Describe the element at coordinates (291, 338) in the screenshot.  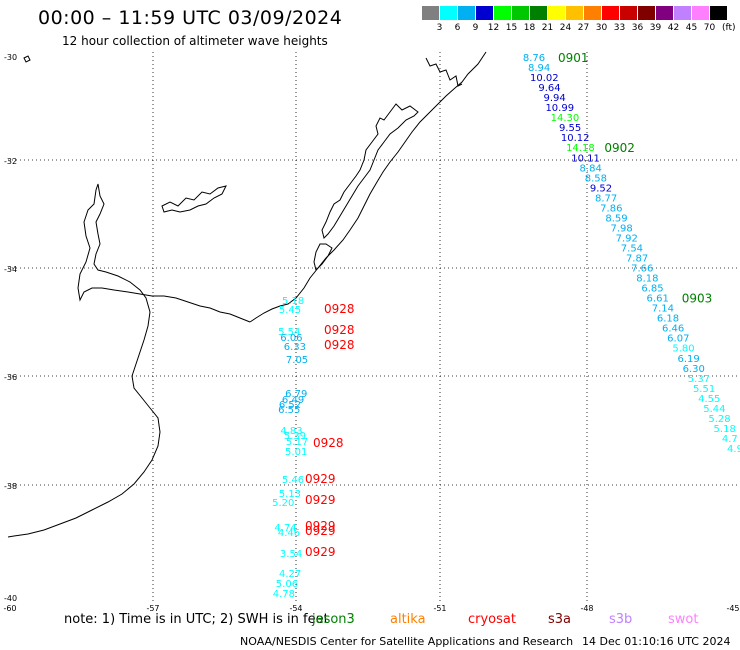
I see `swh-value: 6.06` at that location.